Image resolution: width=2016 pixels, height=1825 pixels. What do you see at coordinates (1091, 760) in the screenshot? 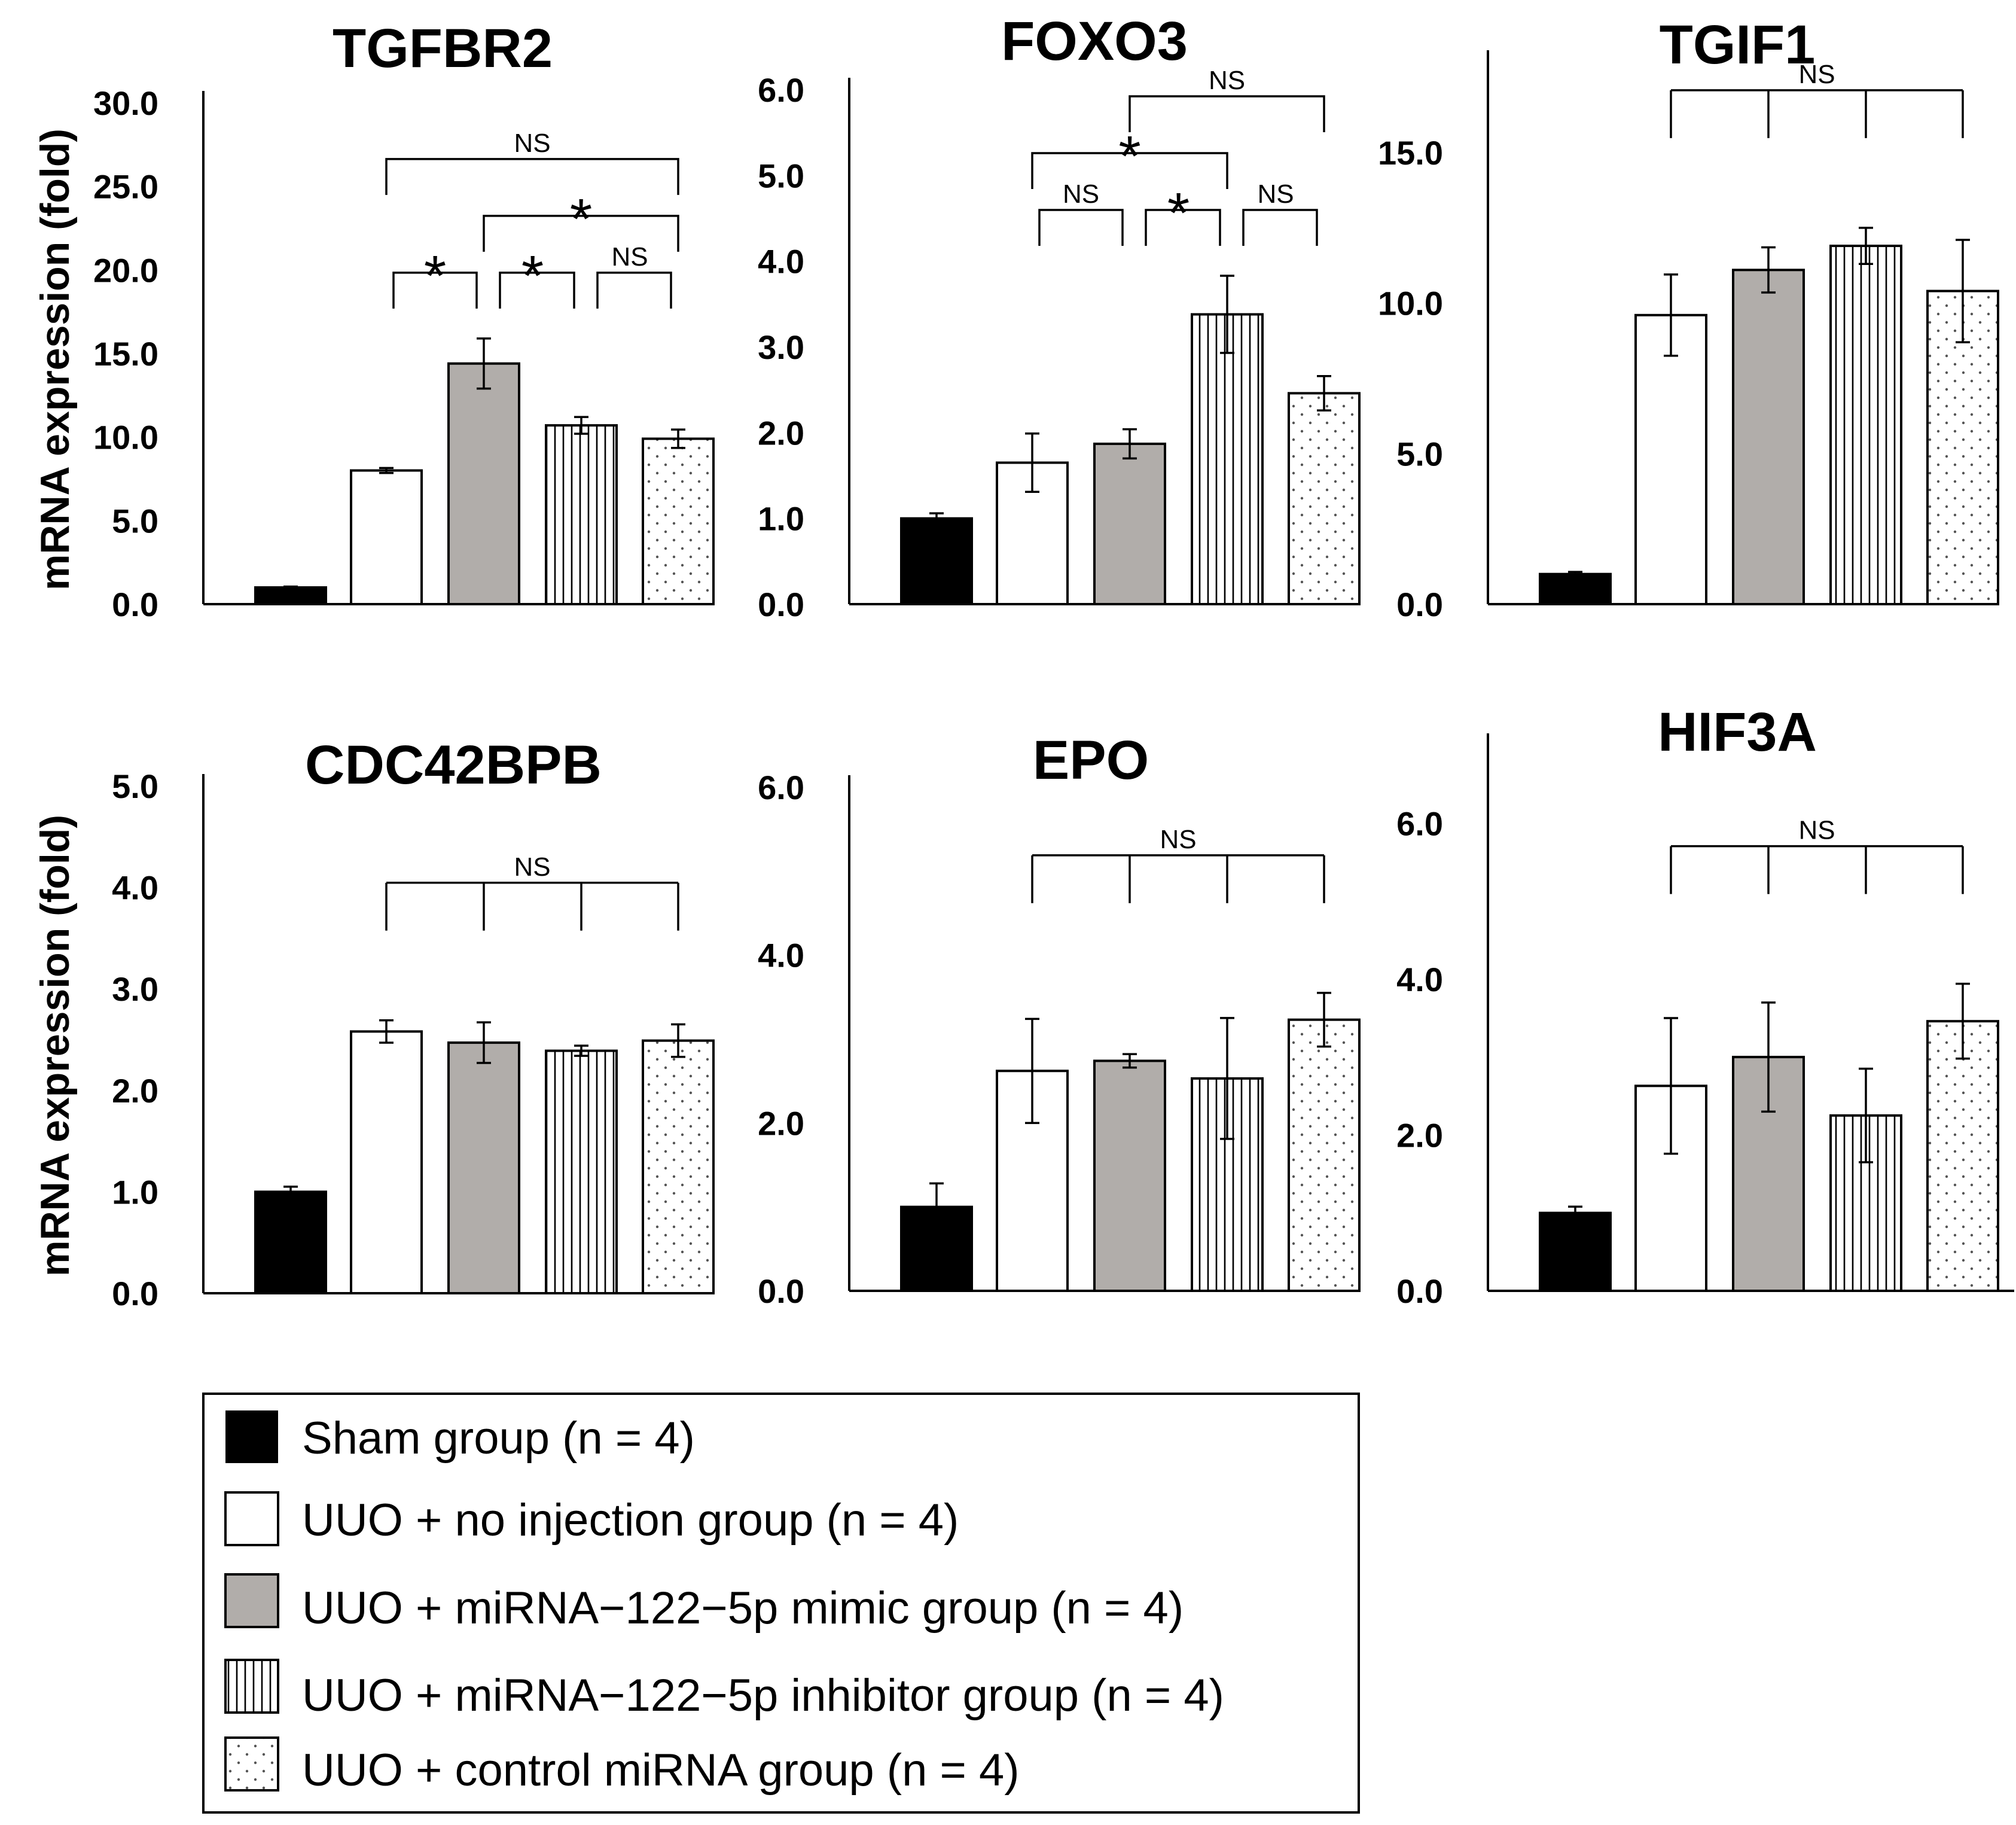
I see `panel-title: EPO` at bounding box center [1091, 760].